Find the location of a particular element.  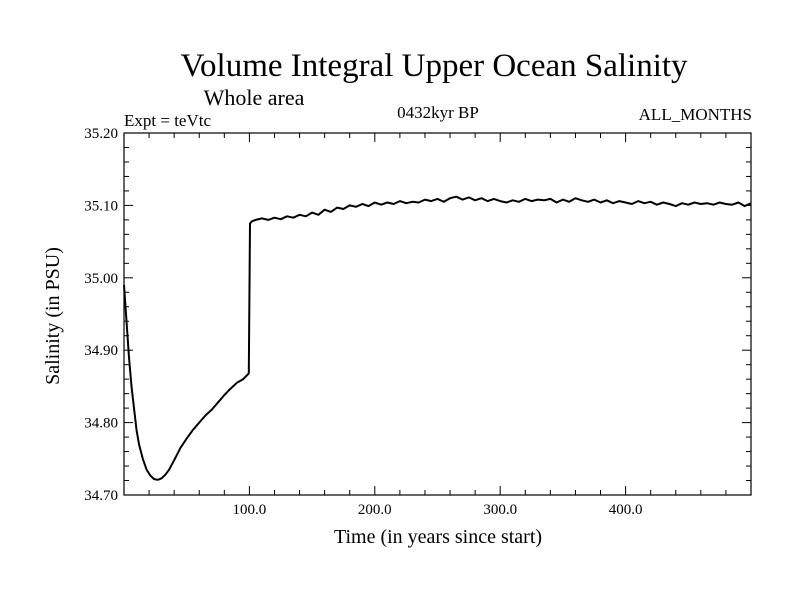

y-tick-label: 34.70 is located at coordinates (101, 496).